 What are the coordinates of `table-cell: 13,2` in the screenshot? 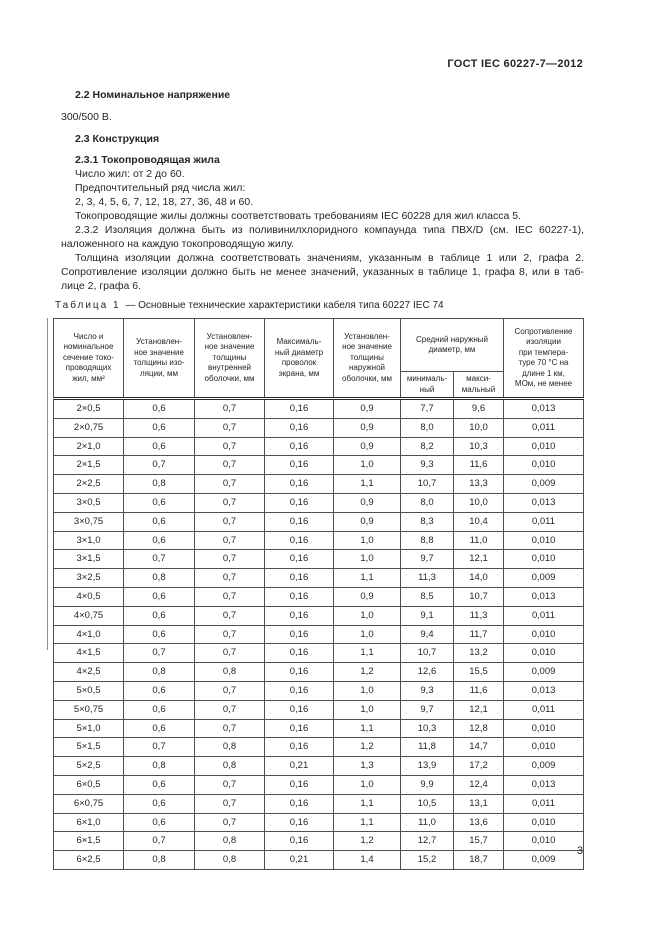 It's located at (478, 653).